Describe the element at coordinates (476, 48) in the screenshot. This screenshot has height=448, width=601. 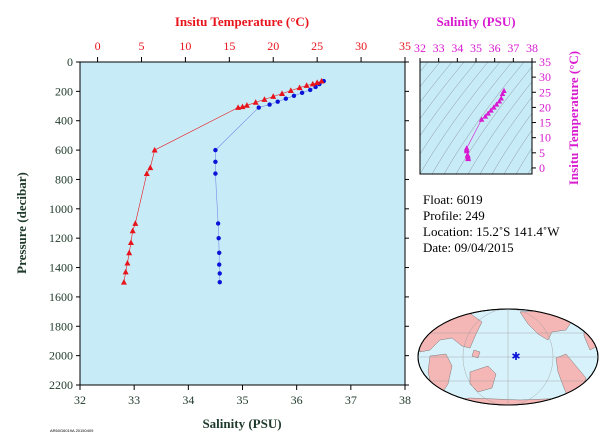
I see `inset-salinity-tick-label: 35` at that location.